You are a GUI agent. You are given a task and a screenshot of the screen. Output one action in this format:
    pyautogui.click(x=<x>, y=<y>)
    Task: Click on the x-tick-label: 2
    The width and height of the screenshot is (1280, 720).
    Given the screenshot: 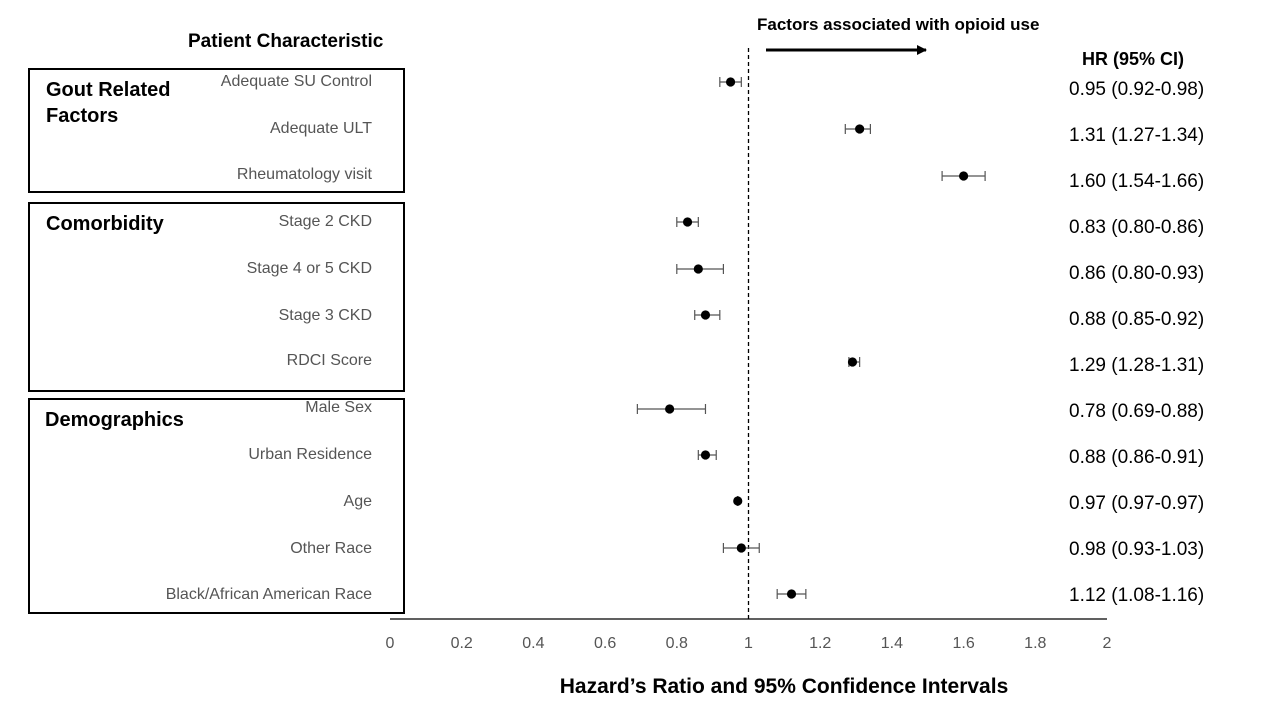 What is the action you would take?
    pyautogui.click(x=1107, y=643)
    